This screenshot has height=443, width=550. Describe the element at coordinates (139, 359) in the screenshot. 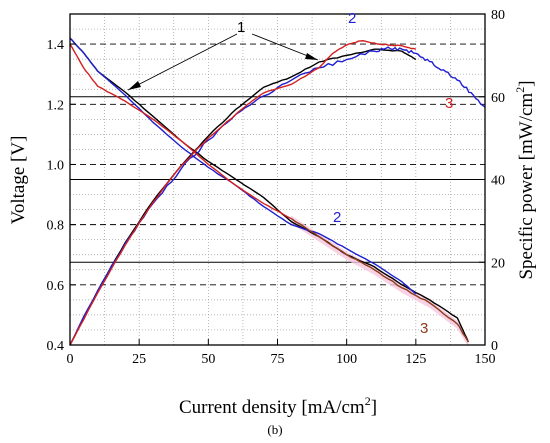

I see `x-tick-label: 25` at that location.